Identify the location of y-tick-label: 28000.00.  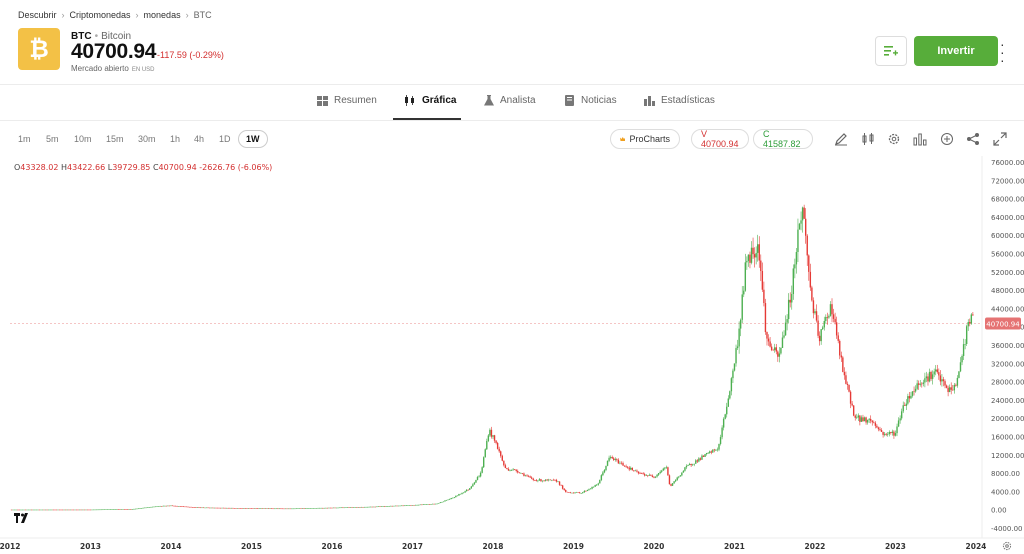
(1007, 383).